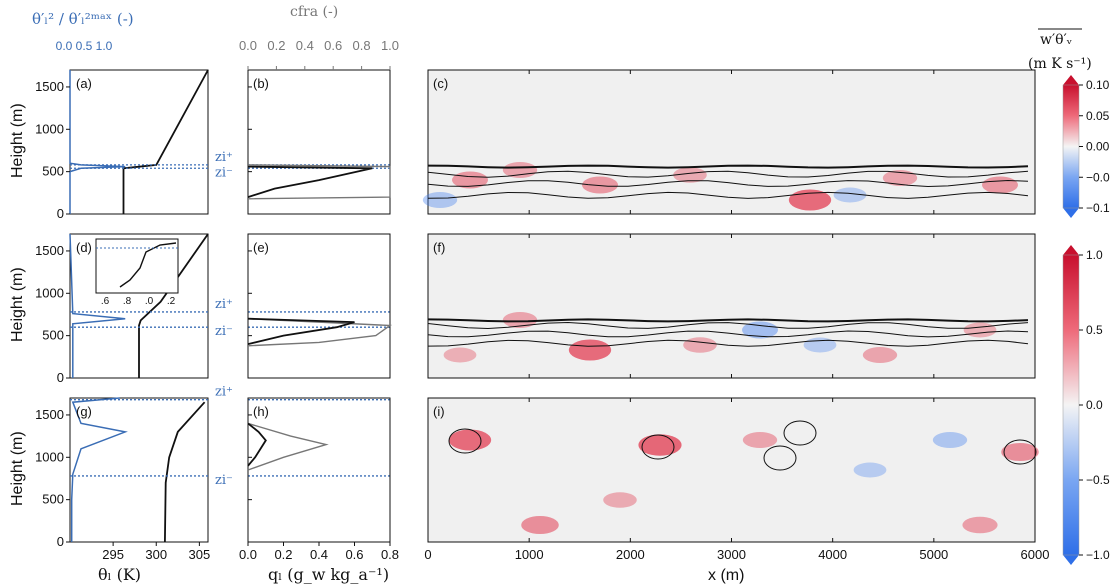 Image resolution: width=1110 pixels, height=586 pixels. I want to click on panel-letter: (c), so click(440, 83).